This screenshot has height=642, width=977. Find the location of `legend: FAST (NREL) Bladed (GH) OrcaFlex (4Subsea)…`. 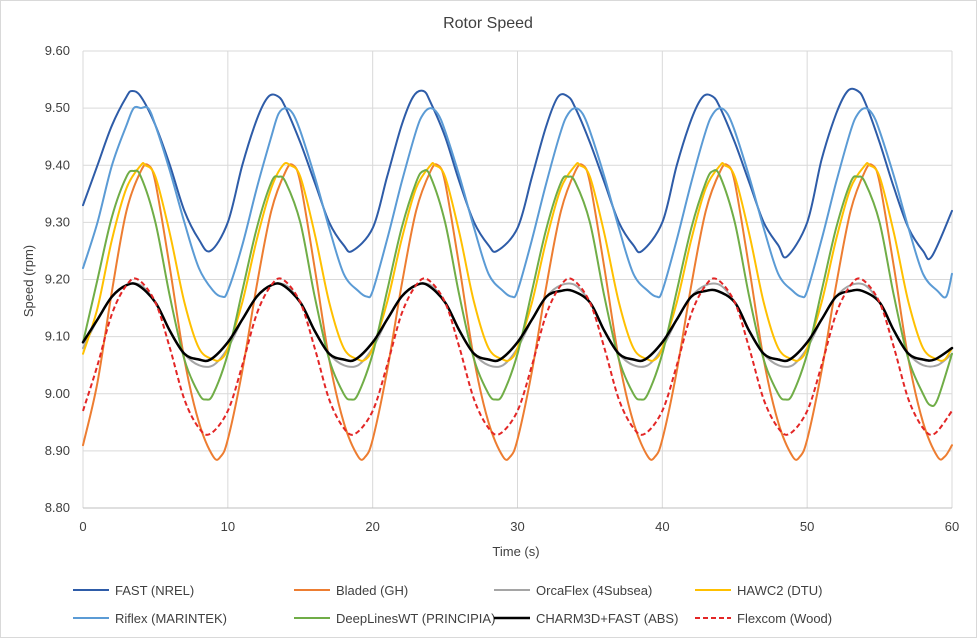

legend: FAST (NREL) Bladed (GH) OrcaFlex (4Subsea)… is located at coordinates (452, 604).